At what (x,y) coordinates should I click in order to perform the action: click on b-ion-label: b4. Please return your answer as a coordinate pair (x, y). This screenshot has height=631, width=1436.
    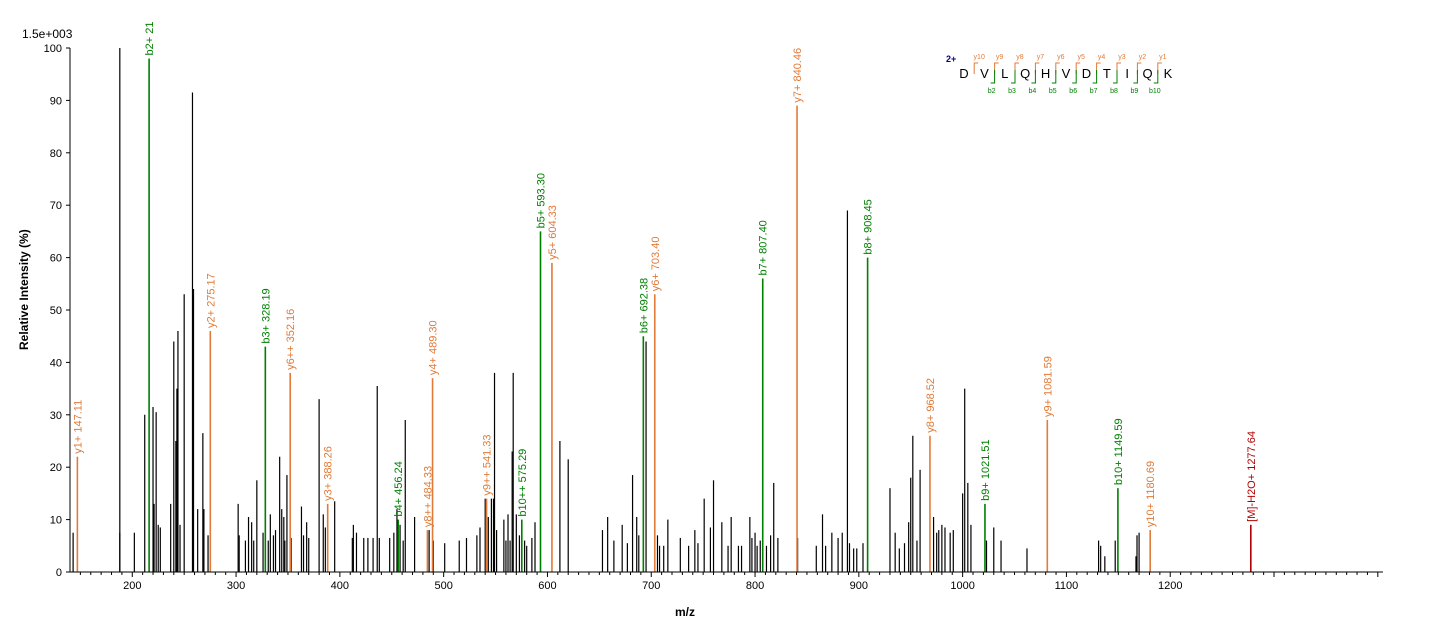
    Looking at the image, I should click on (1033, 91).